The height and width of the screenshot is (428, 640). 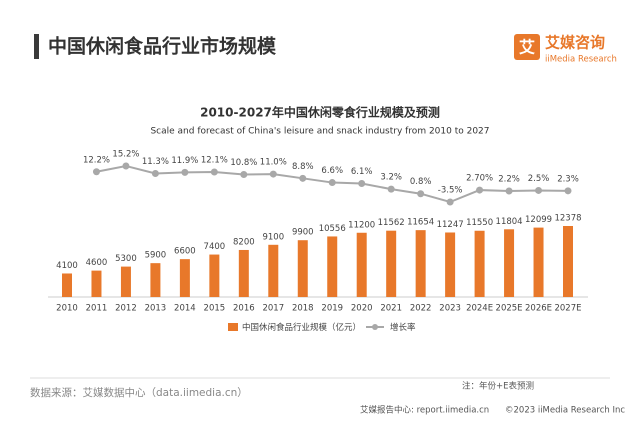 What do you see at coordinates (320, 112) in the screenshot?
I see `chart-title: 2010-2027年中国休闲零食行业规模及预测` at bounding box center [320, 112].